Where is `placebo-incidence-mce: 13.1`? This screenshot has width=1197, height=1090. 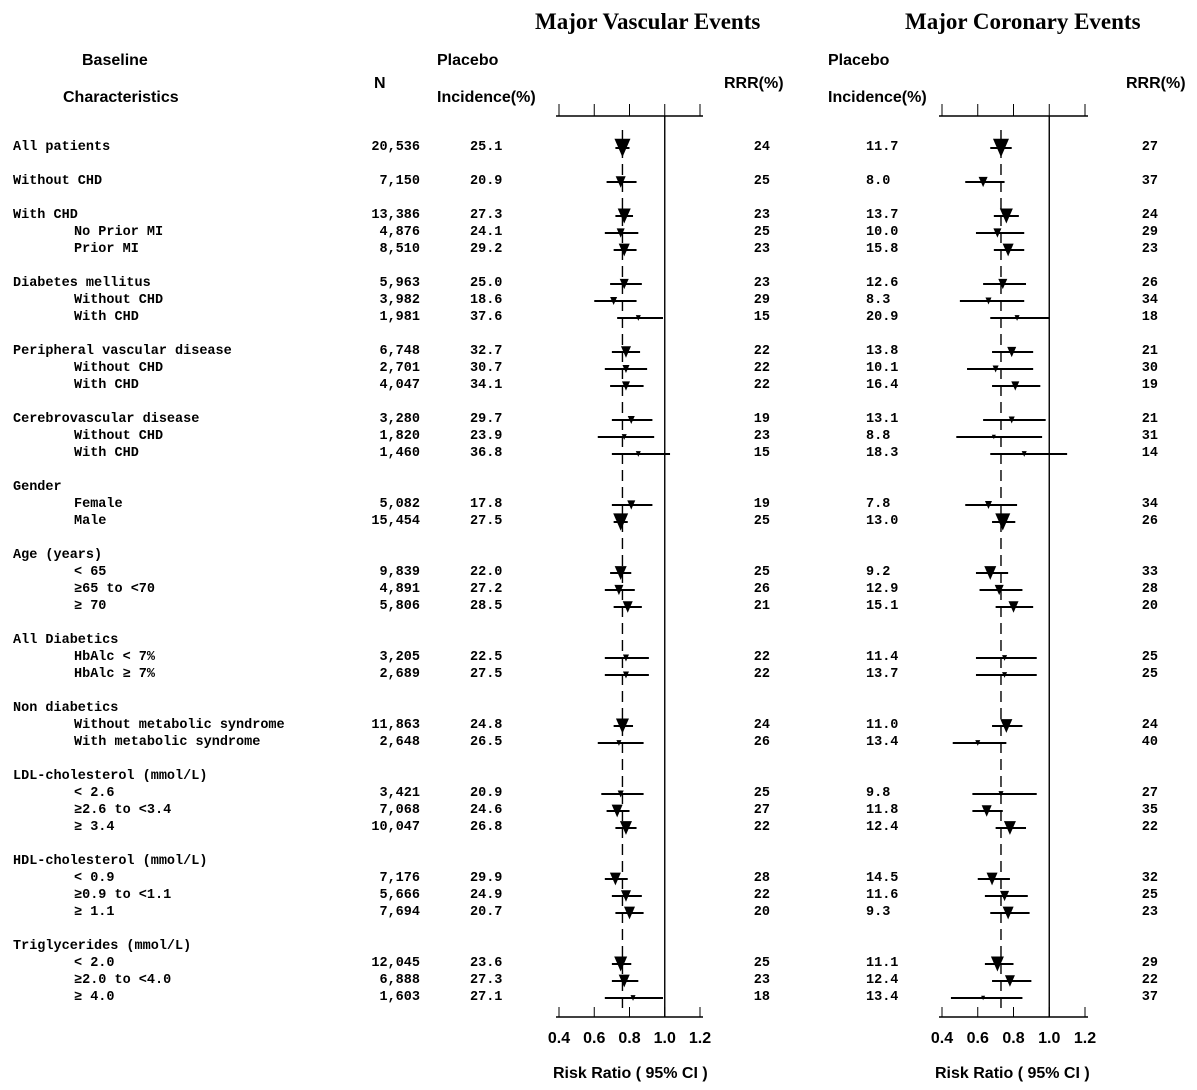
placebo-incidence-mce: 13.1 is located at coordinates (882, 419).